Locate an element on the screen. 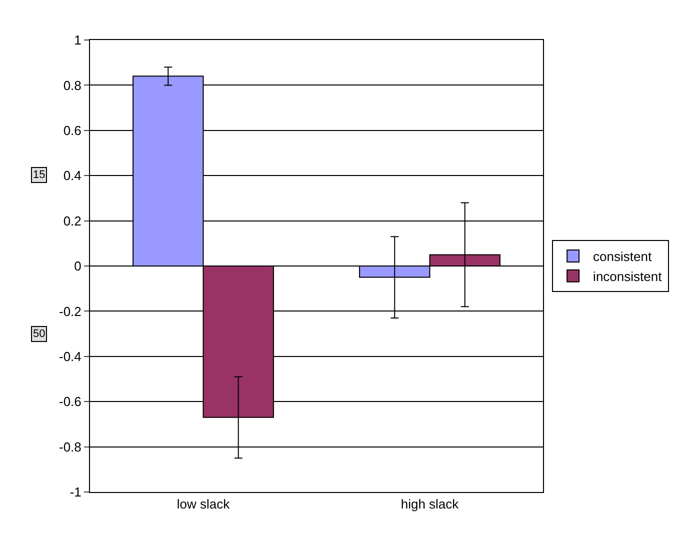 The height and width of the screenshot is (547, 681). y-tick-label: -0.6 is located at coordinates (70, 402).